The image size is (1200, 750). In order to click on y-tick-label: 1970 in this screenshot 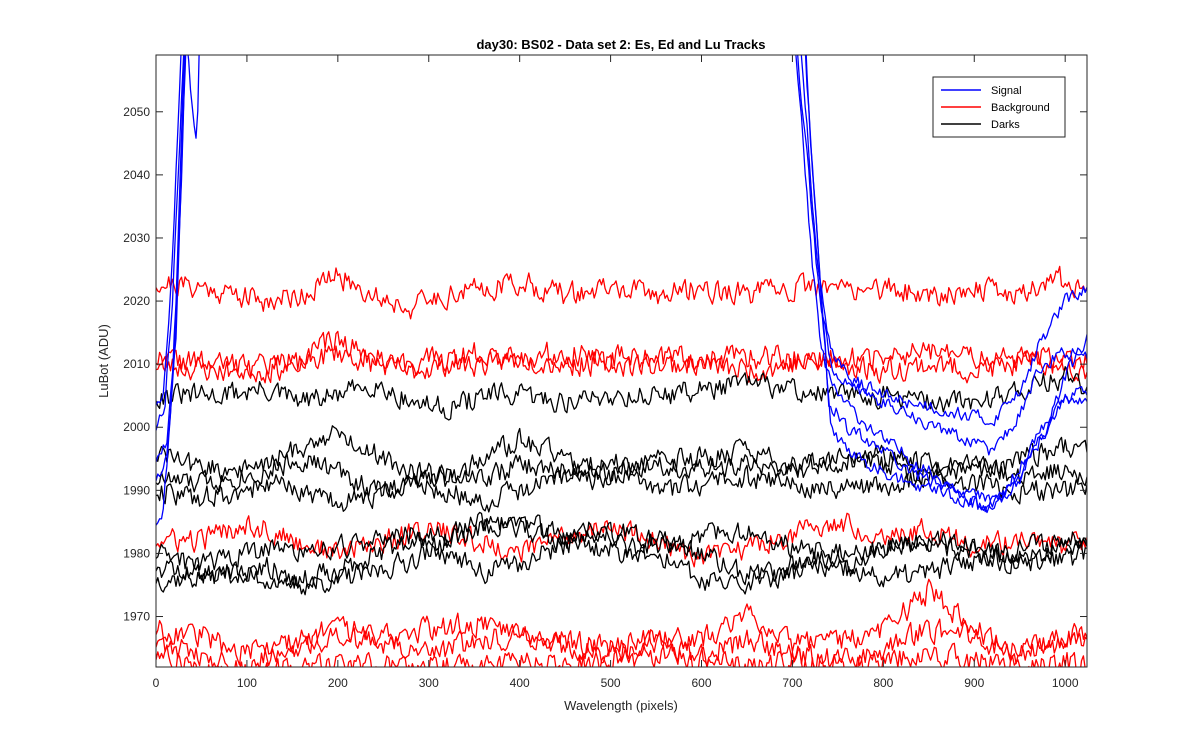, I will do `click(136, 617)`.